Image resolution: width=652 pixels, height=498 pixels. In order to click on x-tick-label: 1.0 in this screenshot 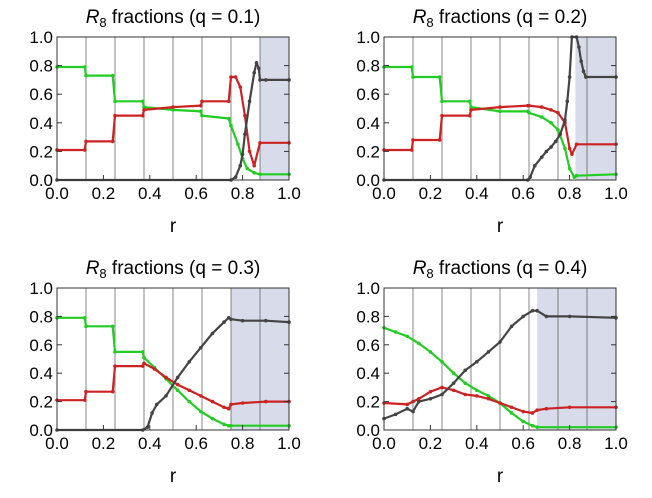, I will do `click(289, 443)`.